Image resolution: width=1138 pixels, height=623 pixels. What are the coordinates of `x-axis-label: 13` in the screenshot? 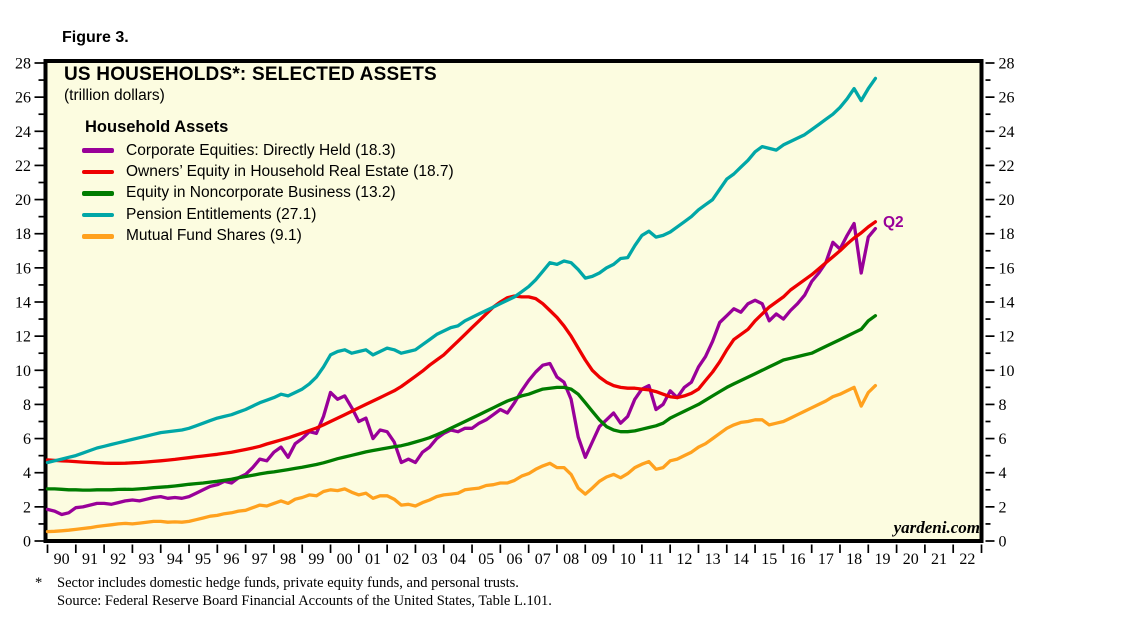 It's located at (713, 559).